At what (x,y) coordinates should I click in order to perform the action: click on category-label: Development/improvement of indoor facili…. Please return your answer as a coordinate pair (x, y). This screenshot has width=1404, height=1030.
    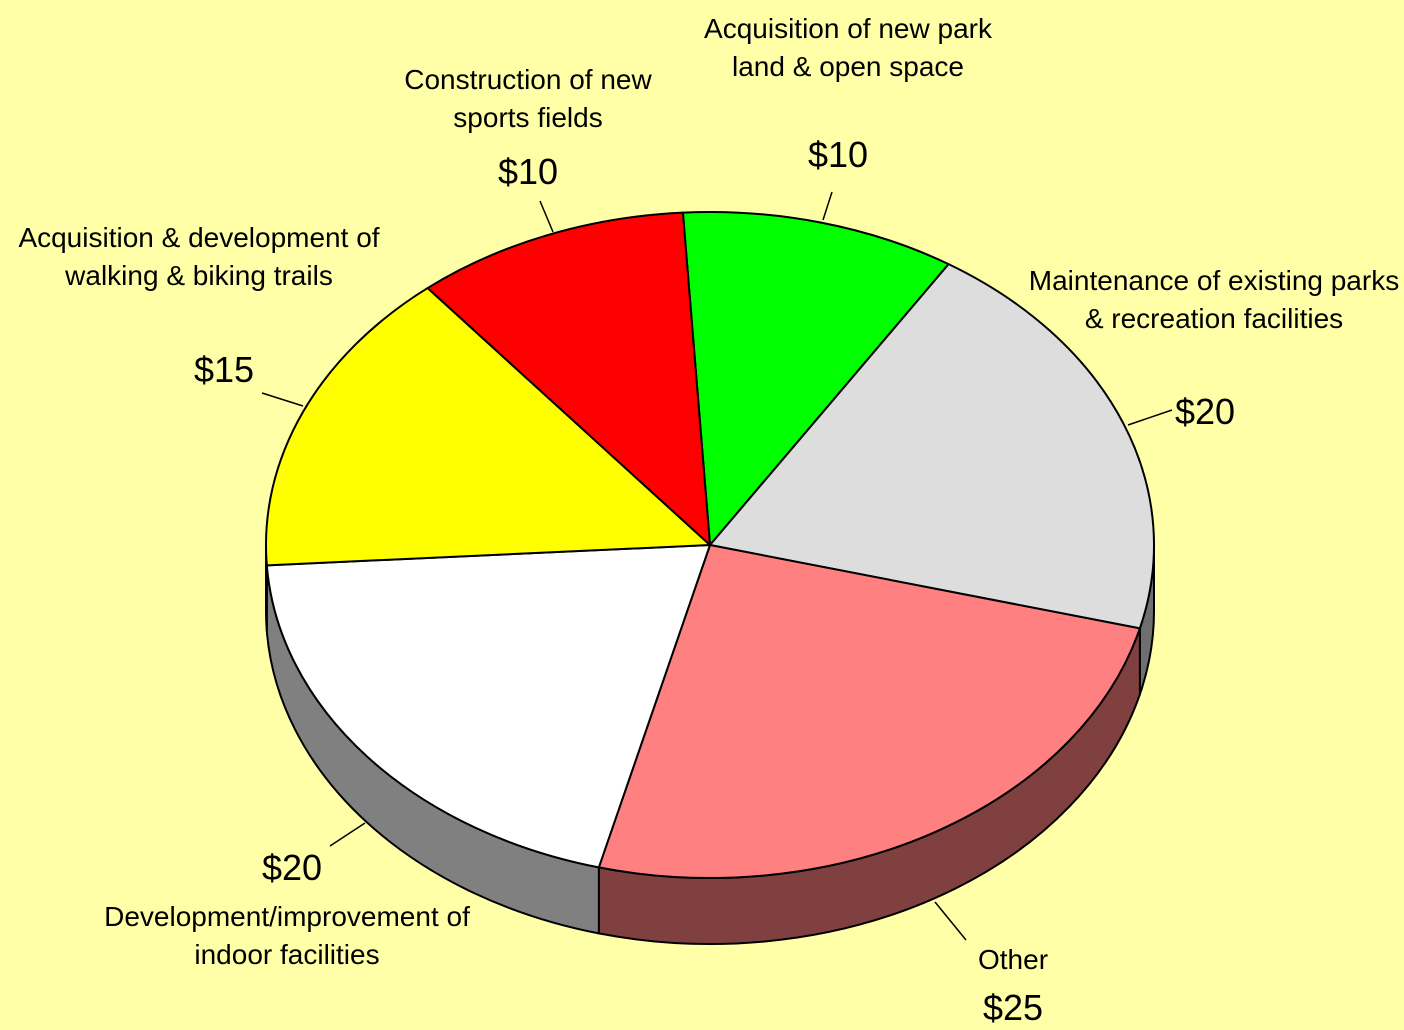
    Looking at the image, I should click on (287, 935).